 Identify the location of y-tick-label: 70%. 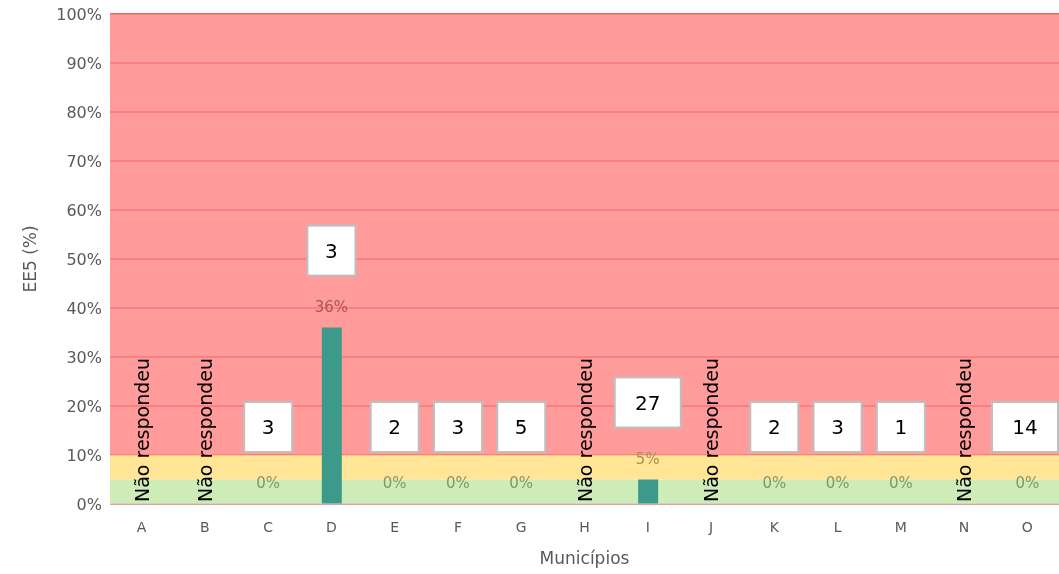
(84, 161).